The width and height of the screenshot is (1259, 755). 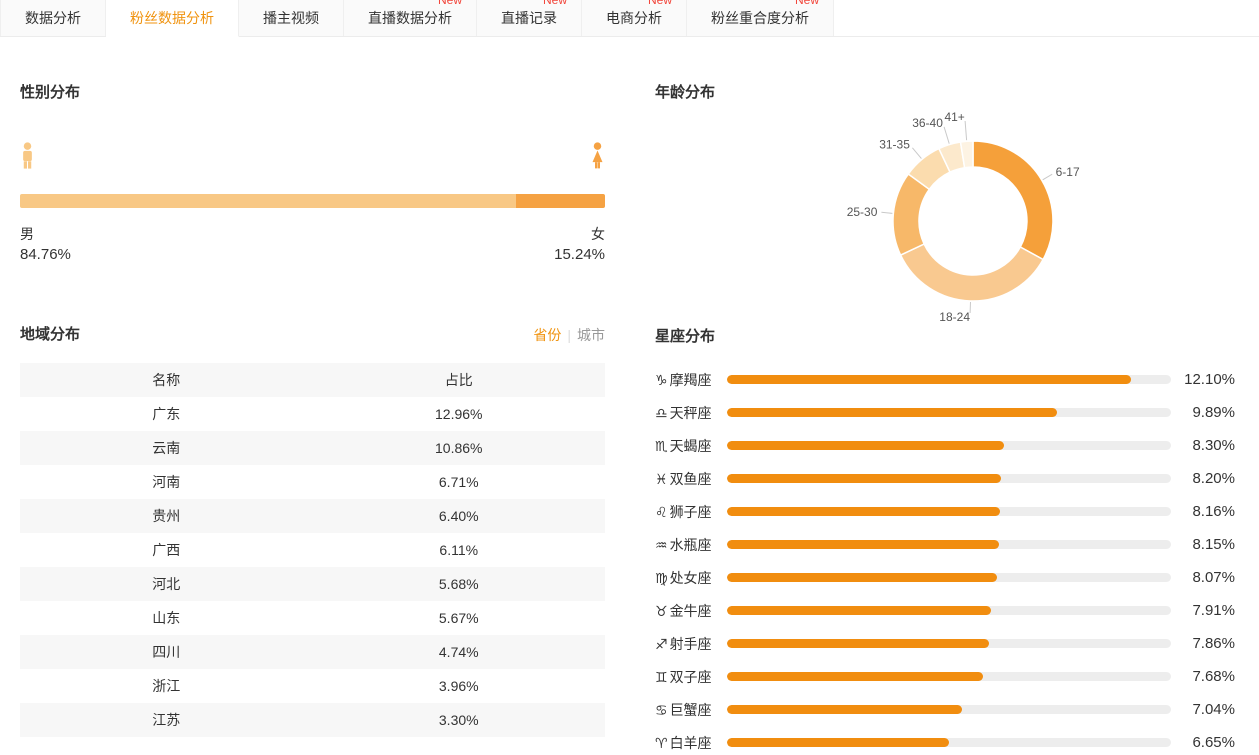 What do you see at coordinates (690, 643) in the screenshot?
I see `zodiac-name: 射手座` at bounding box center [690, 643].